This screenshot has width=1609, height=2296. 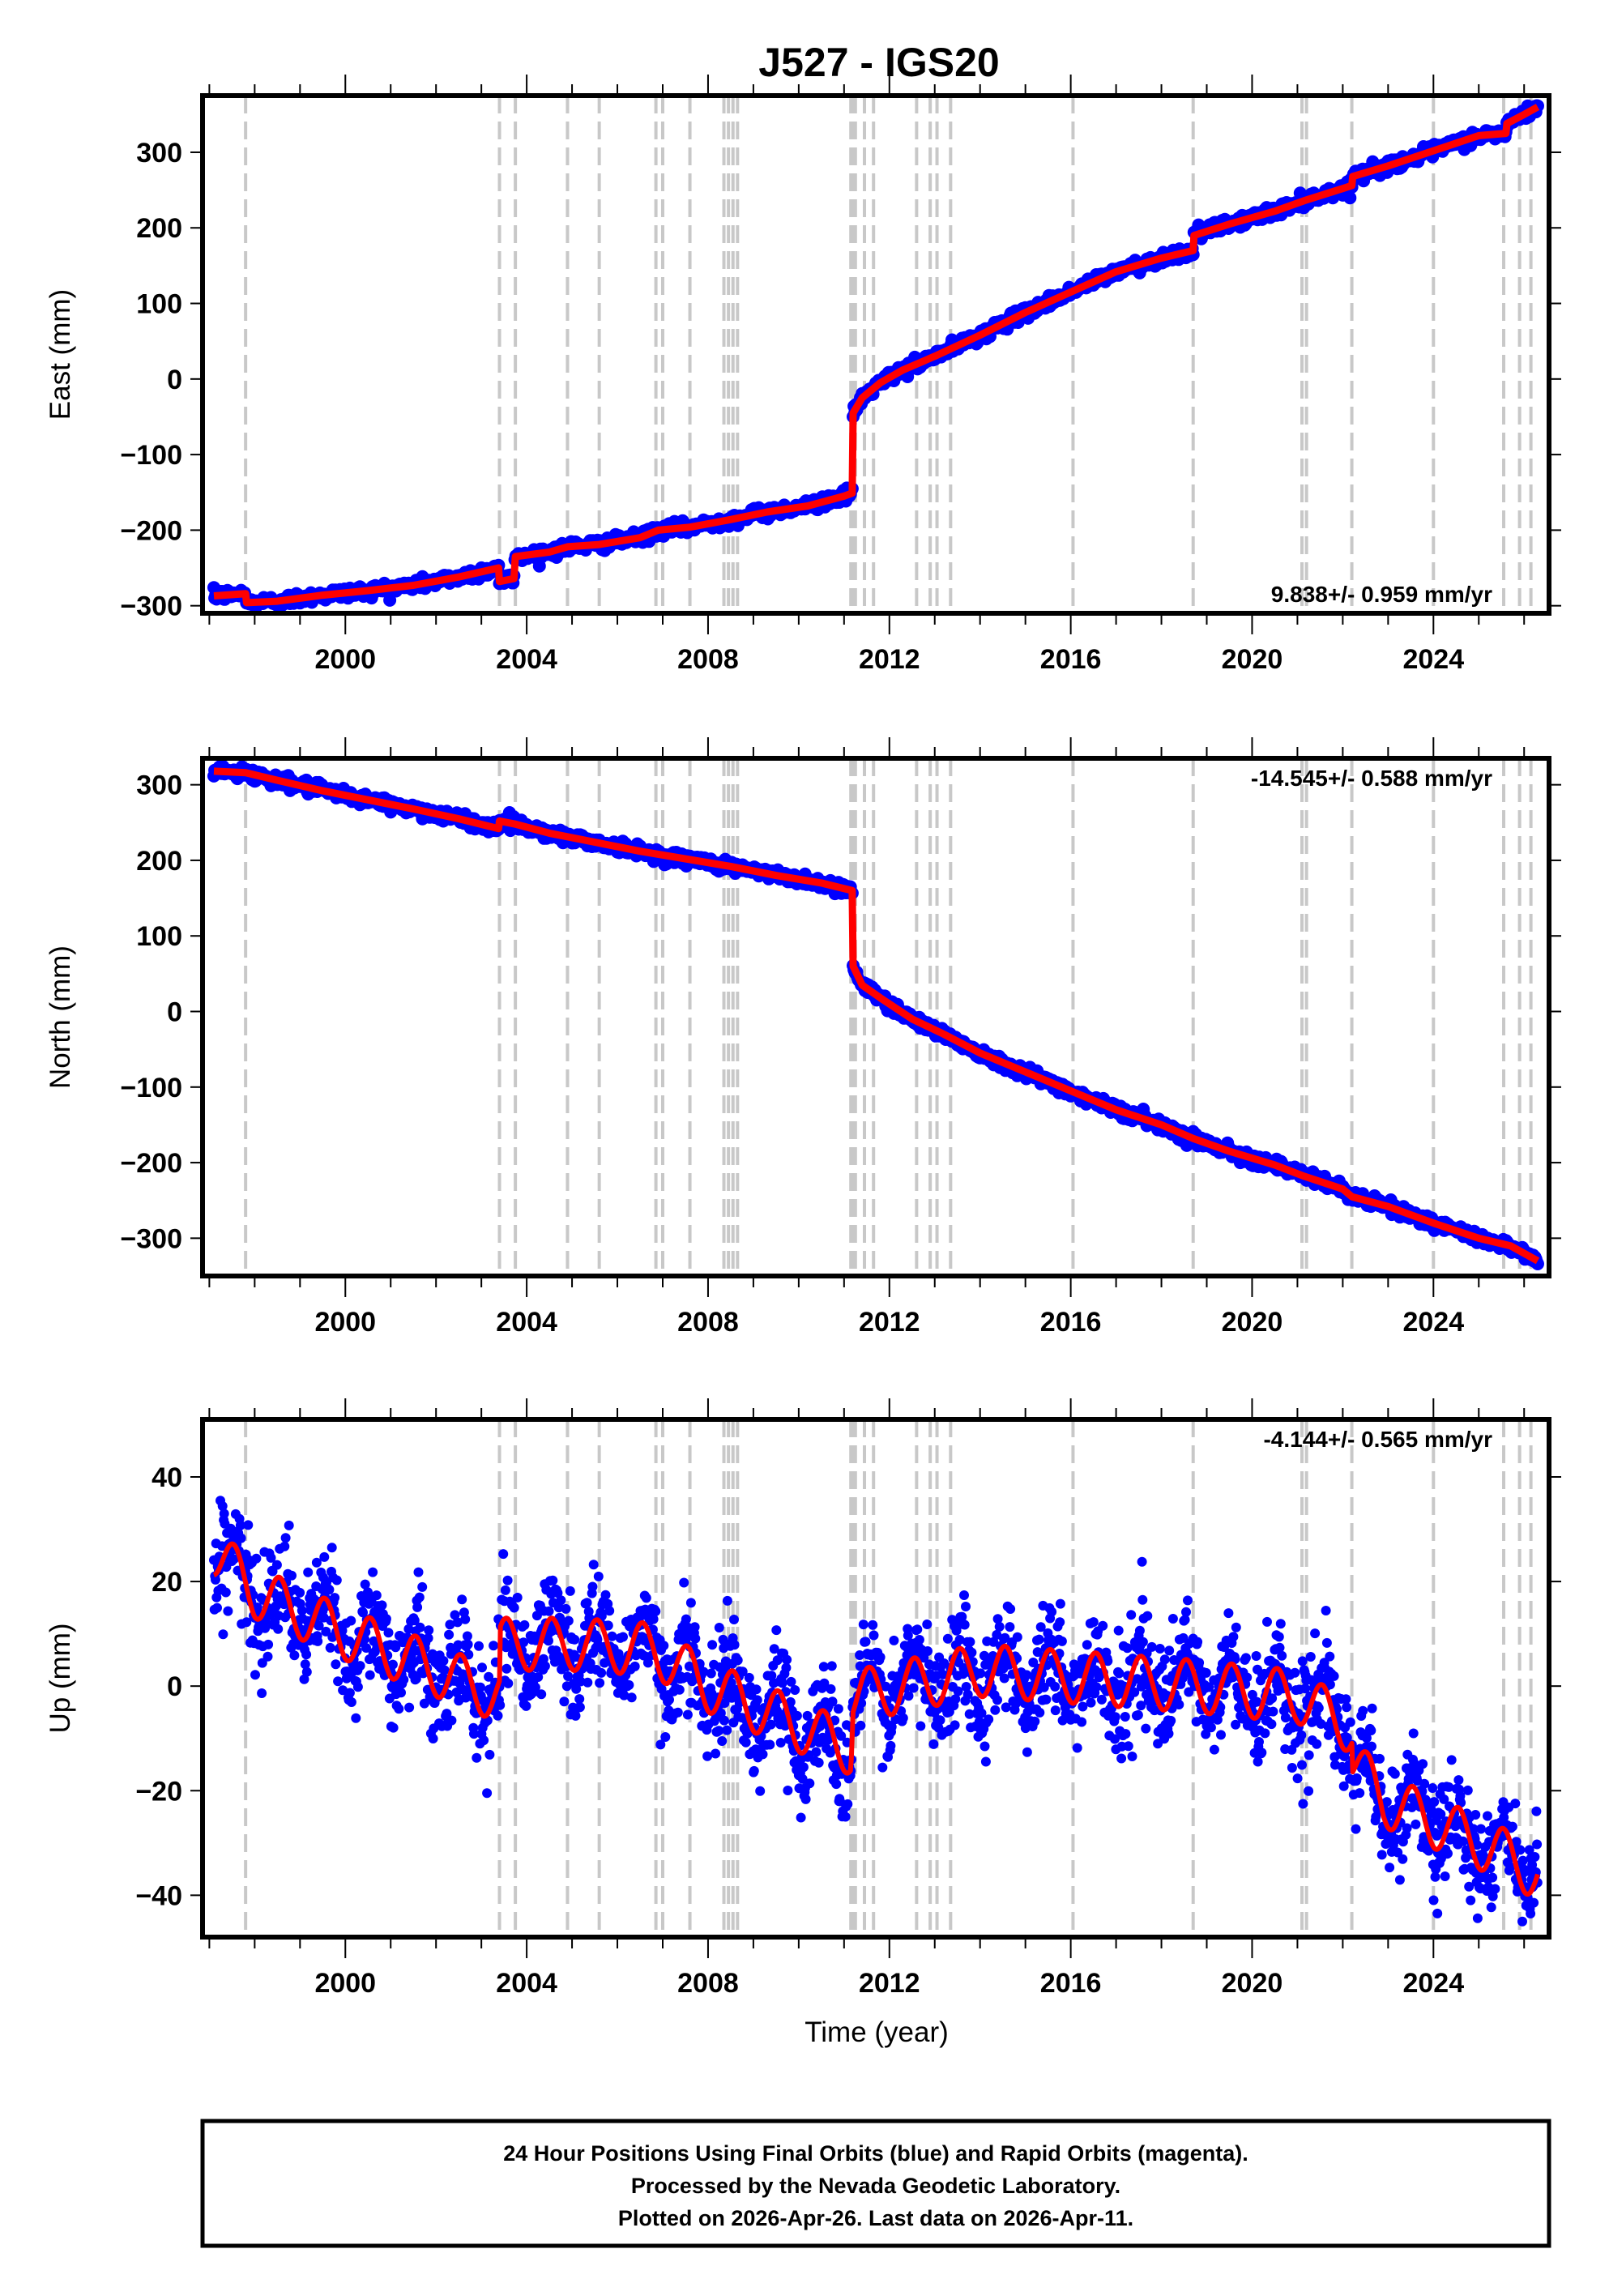 I want to click on y-tick-label: 200, so click(x=159, y=229).